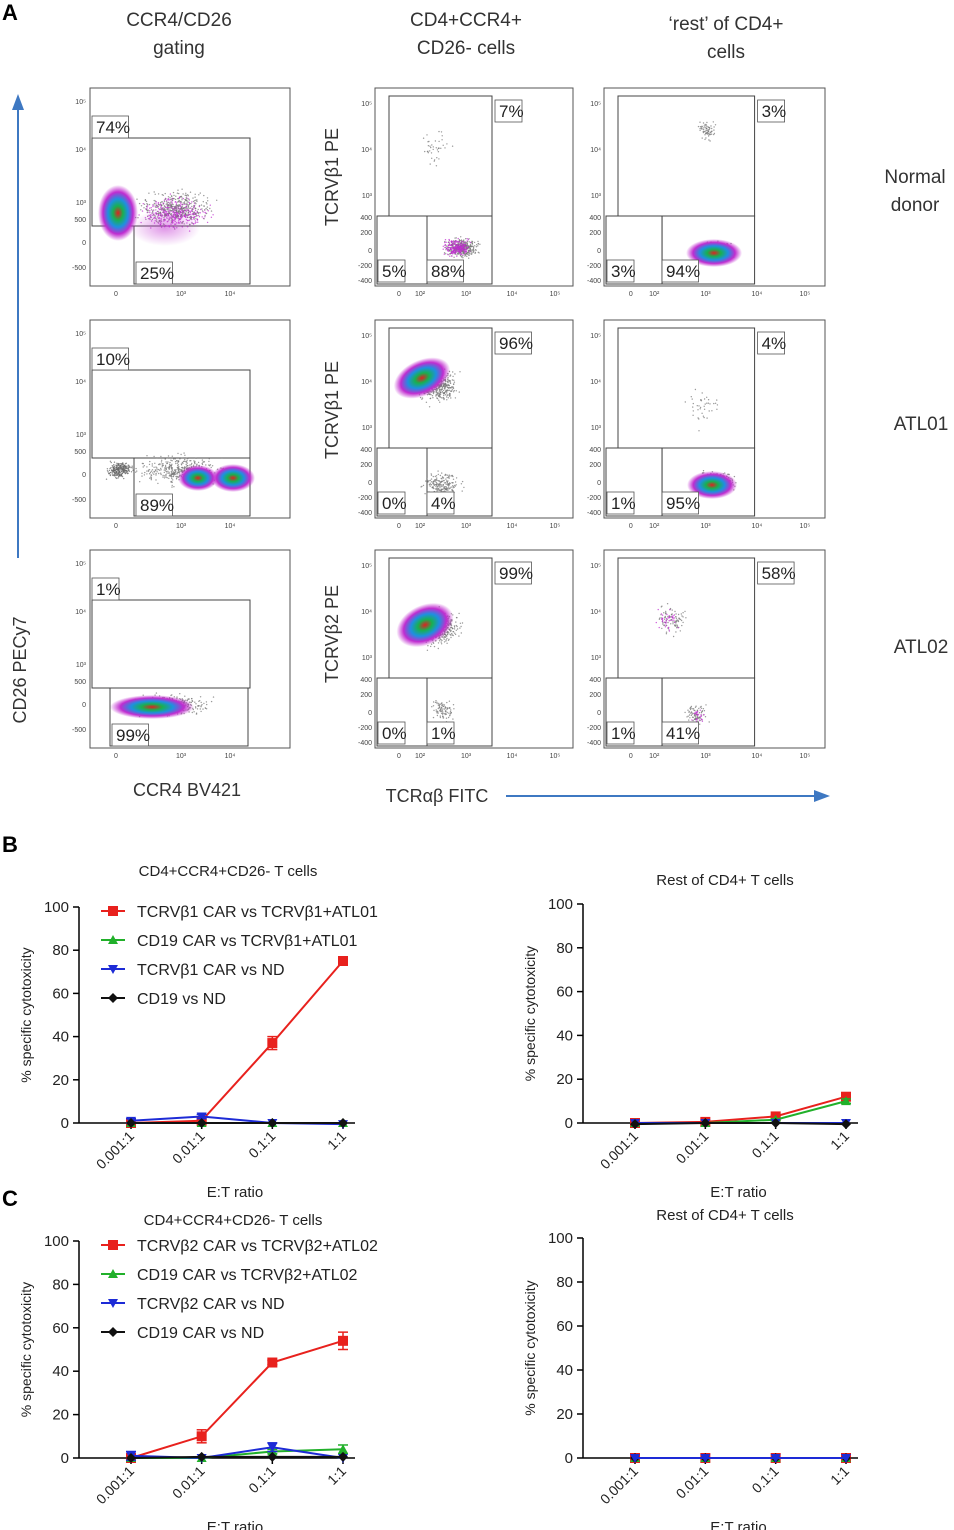 This screenshot has height=1530, width=954. Describe the element at coordinates (113, 127) in the screenshot. I see `pct-gate-upper: 74%` at that location.